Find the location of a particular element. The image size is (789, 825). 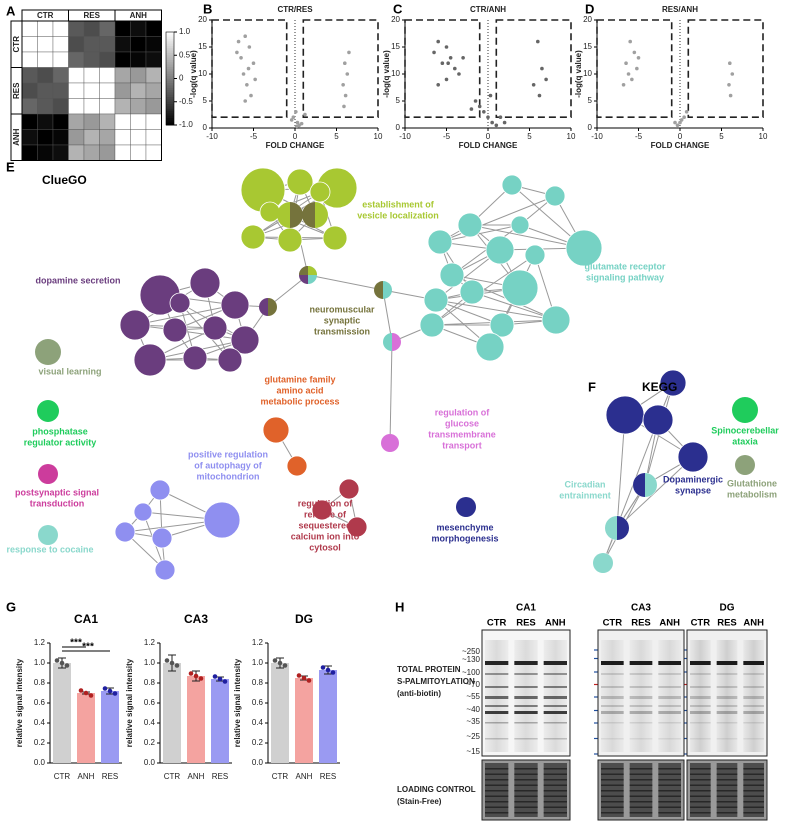

y-tick-label: 10 is located at coordinates (202, 73).